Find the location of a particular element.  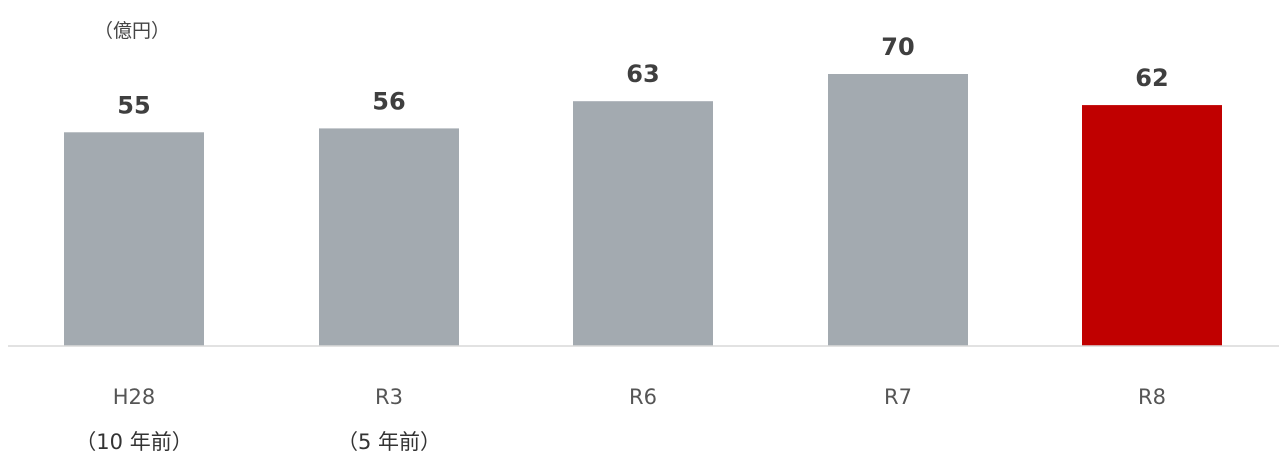

category-sublabels-layer: （10 年前） （5 年前） is located at coordinates (258, 442).